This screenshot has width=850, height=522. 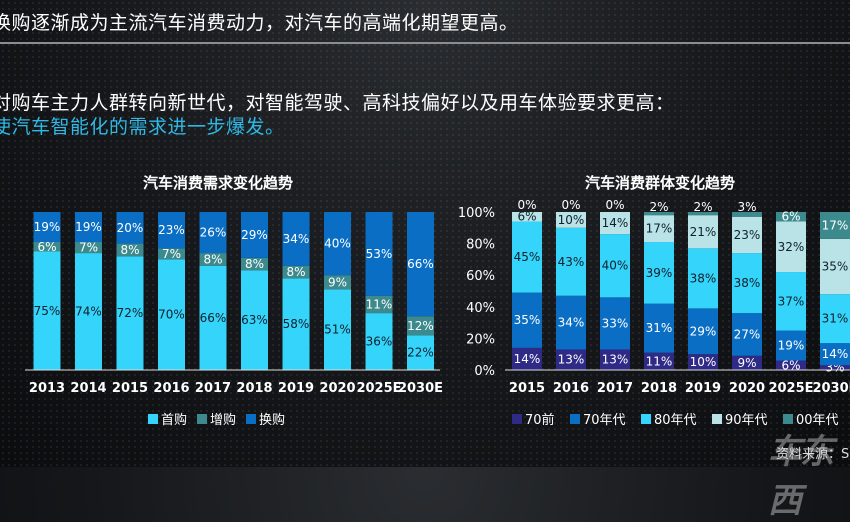 I want to click on data-label: 40%, so click(x=337, y=244).